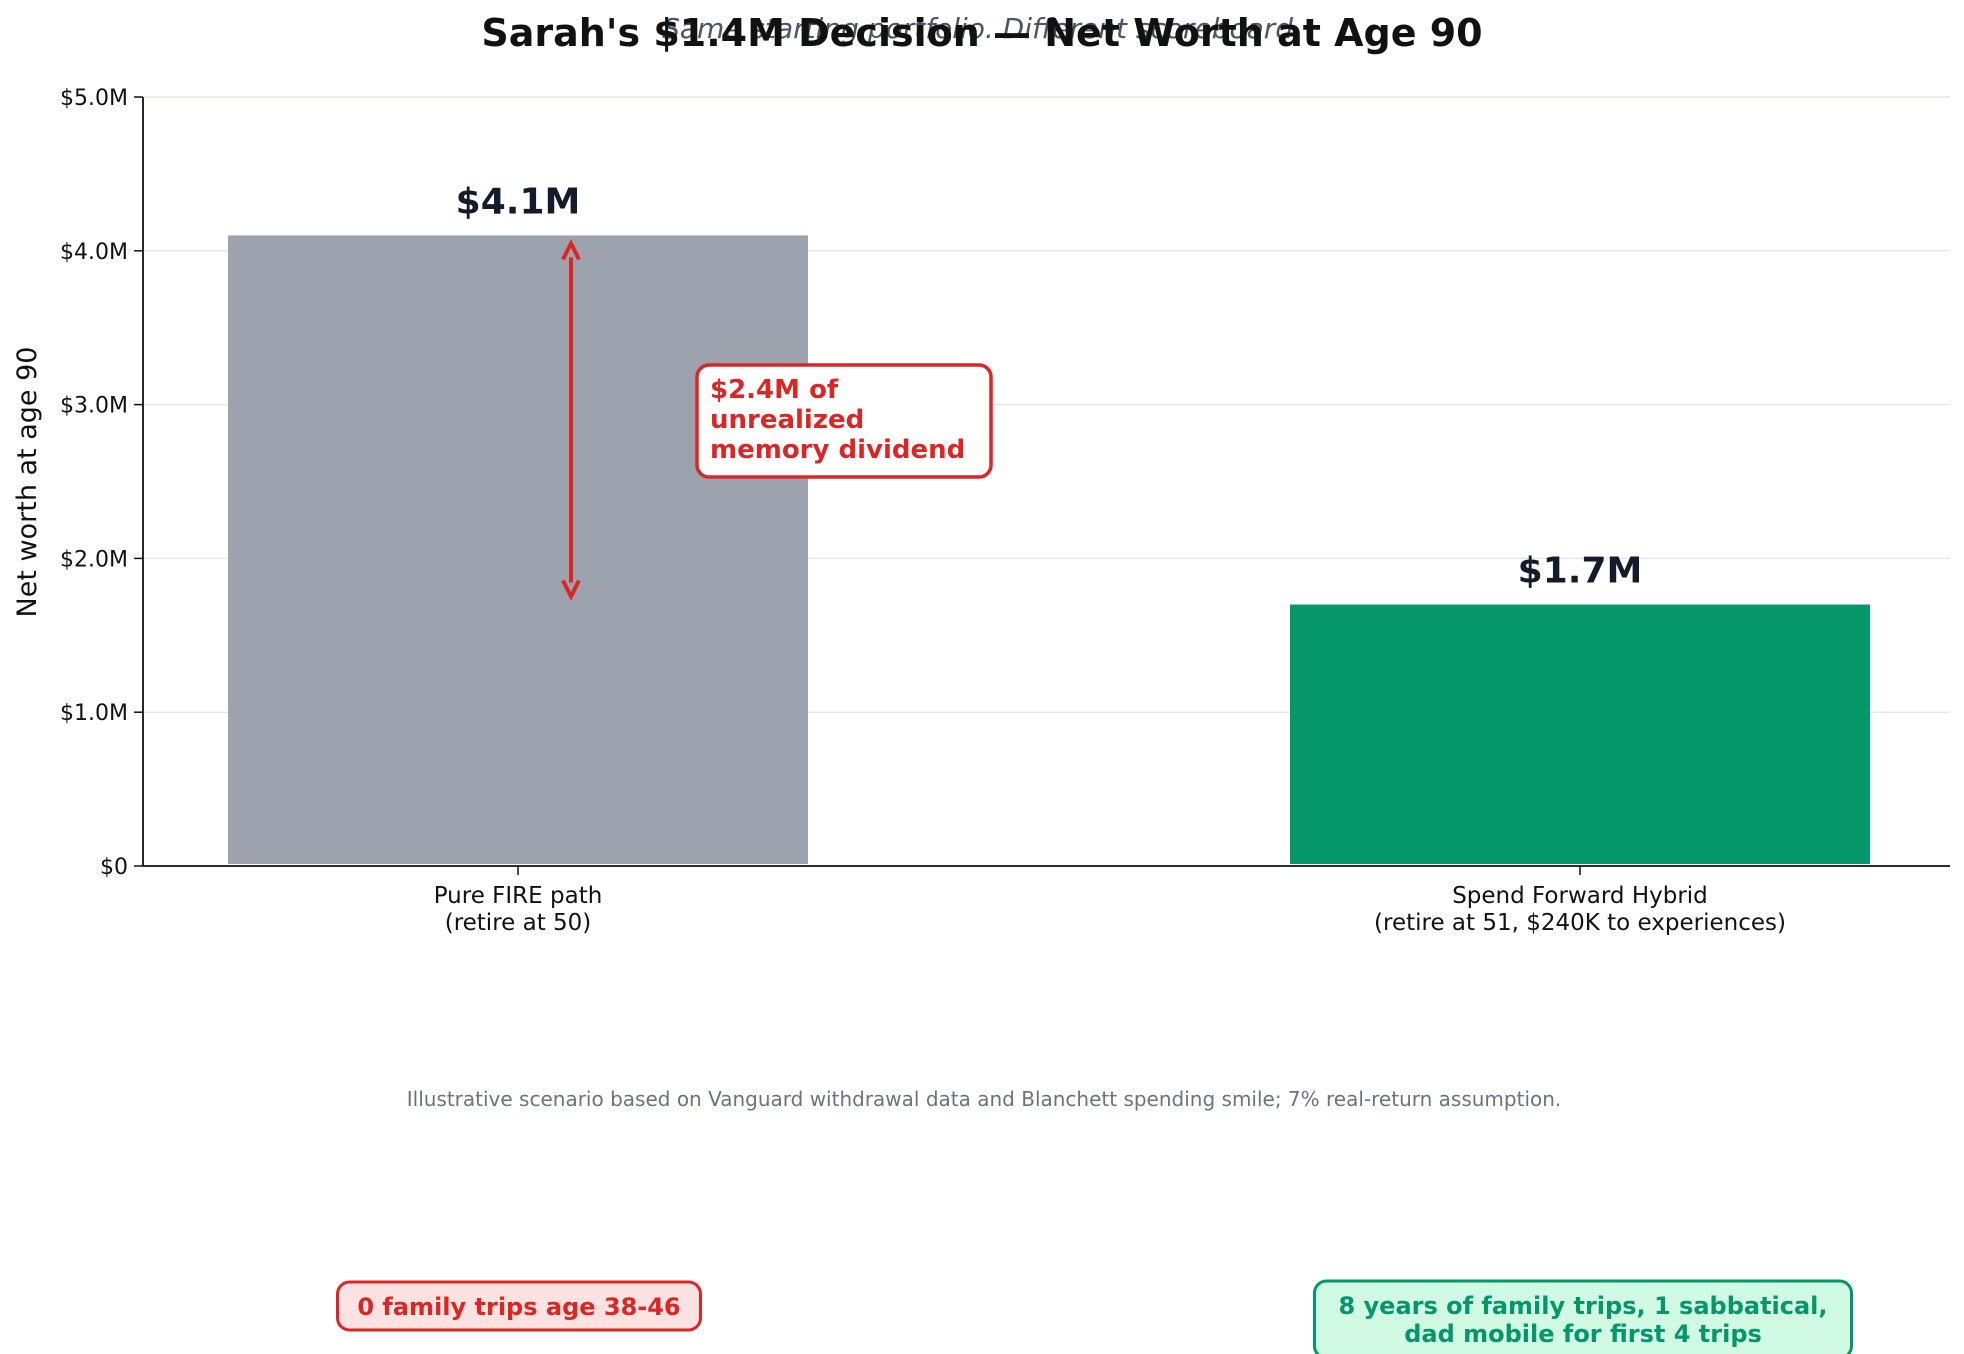 This screenshot has width=1964, height=1354. What do you see at coordinates (1580, 896) in the screenshot?
I see `x-tick-label: Spend Forward Hybrid` at bounding box center [1580, 896].